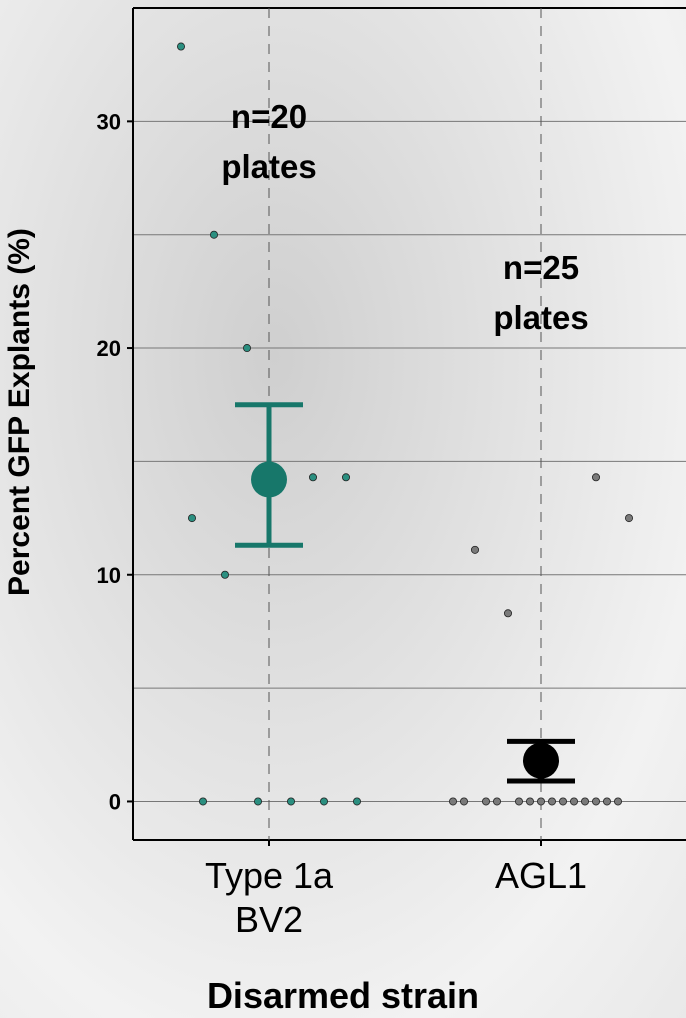  I want to click on annotation: n=25 plates, so click(541, 292).